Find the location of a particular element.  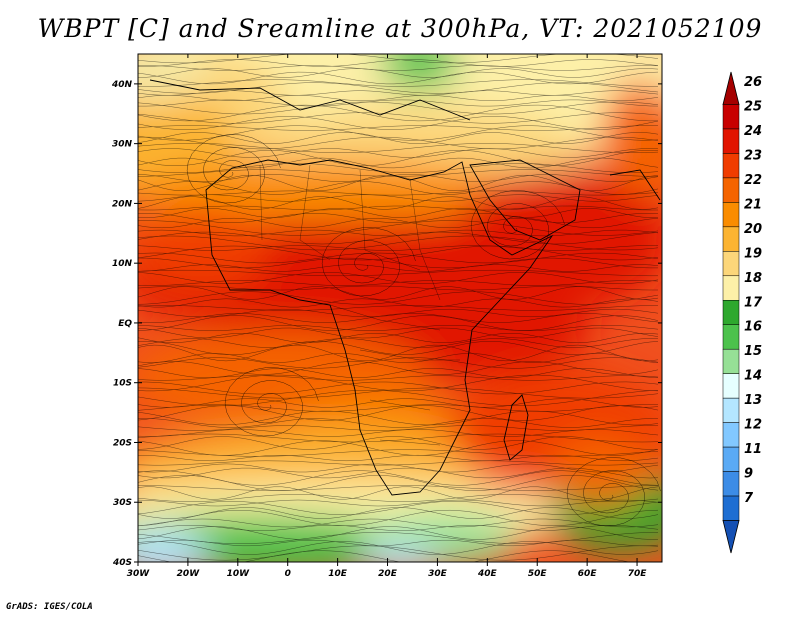

colorbar-label: 17 is located at coordinates (753, 302).